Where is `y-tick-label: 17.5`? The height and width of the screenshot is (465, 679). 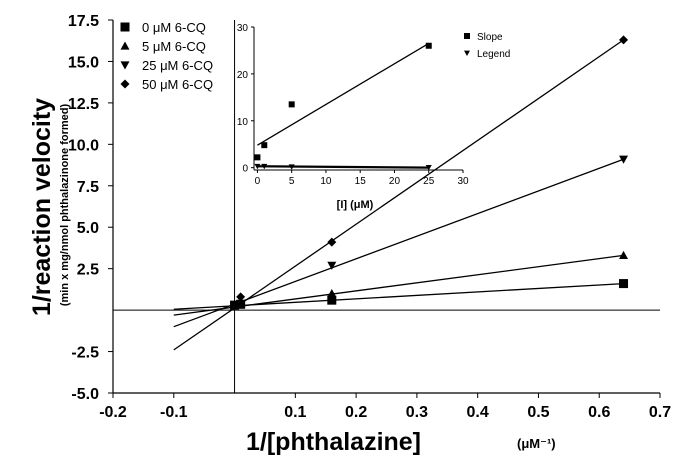
y-tick-label: 17.5 is located at coordinates (83, 21).